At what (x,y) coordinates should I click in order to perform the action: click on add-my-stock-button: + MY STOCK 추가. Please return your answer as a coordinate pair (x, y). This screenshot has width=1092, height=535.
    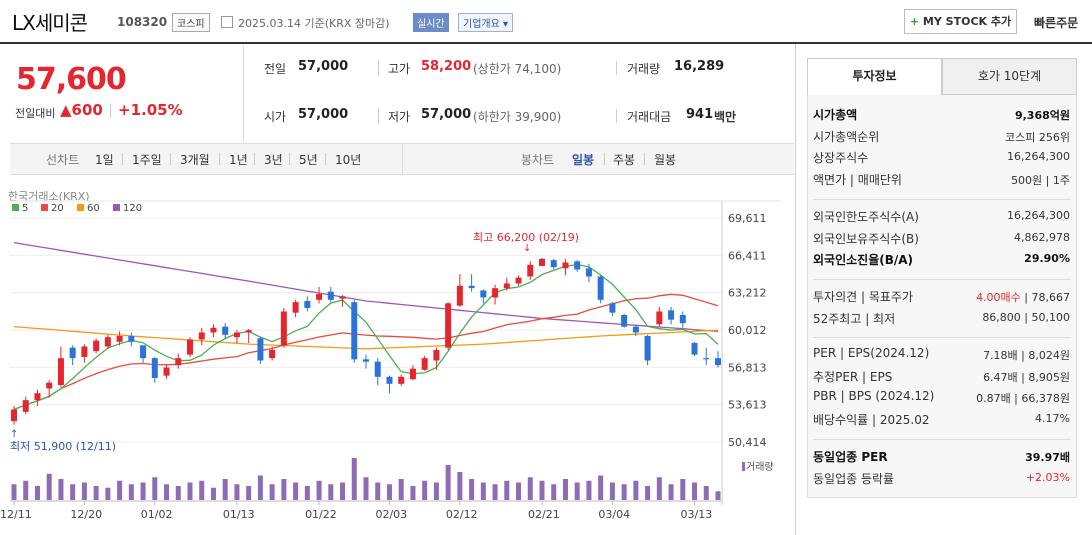
    Looking at the image, I should click on (960, 21).